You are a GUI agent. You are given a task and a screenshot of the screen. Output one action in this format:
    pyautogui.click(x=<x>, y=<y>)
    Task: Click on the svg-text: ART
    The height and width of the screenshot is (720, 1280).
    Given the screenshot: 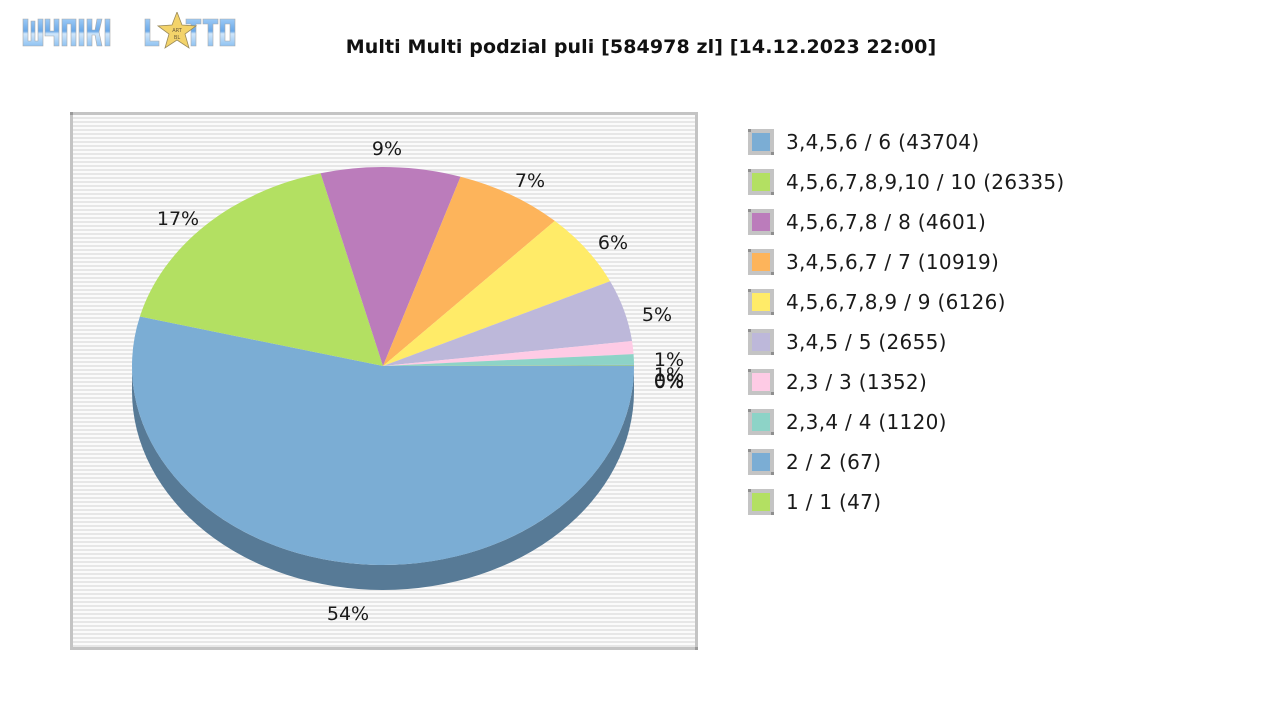 What is the action you would take?
    pyautogui.click(x=177, y=31)
    